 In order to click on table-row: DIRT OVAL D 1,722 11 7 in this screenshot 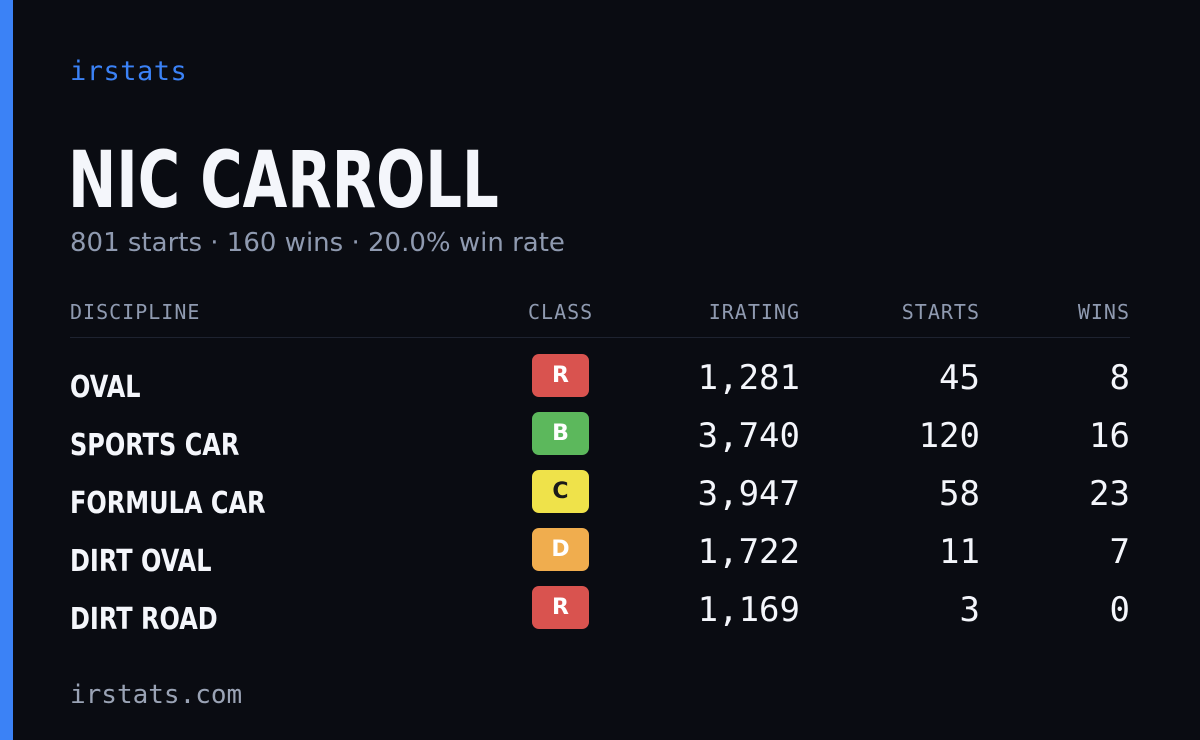, I will do `click(600, 557)`.